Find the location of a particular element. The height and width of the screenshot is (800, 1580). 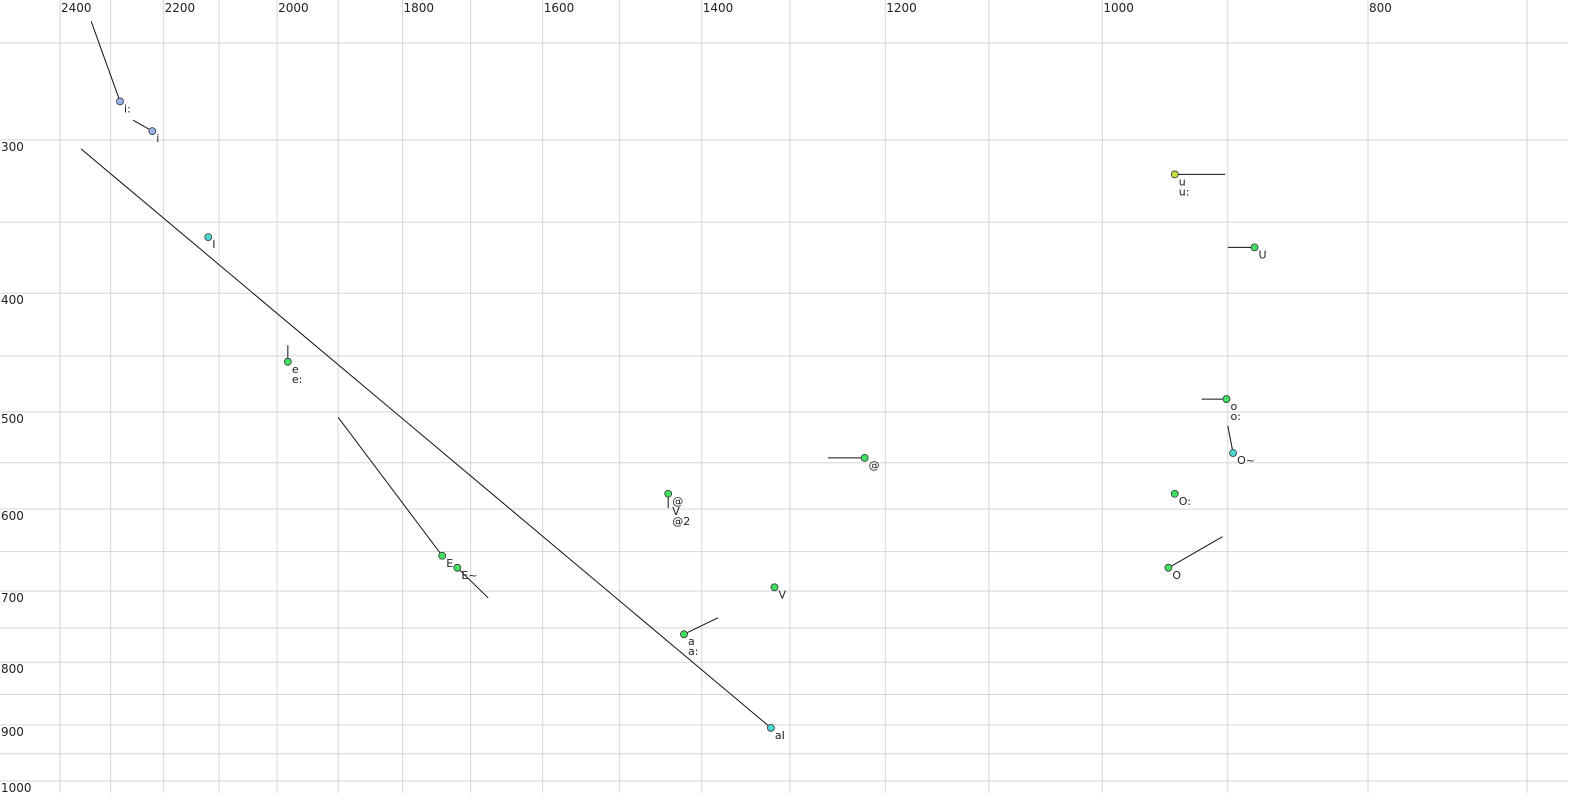

vowel-label: i: is located at coordinates (127, 108).